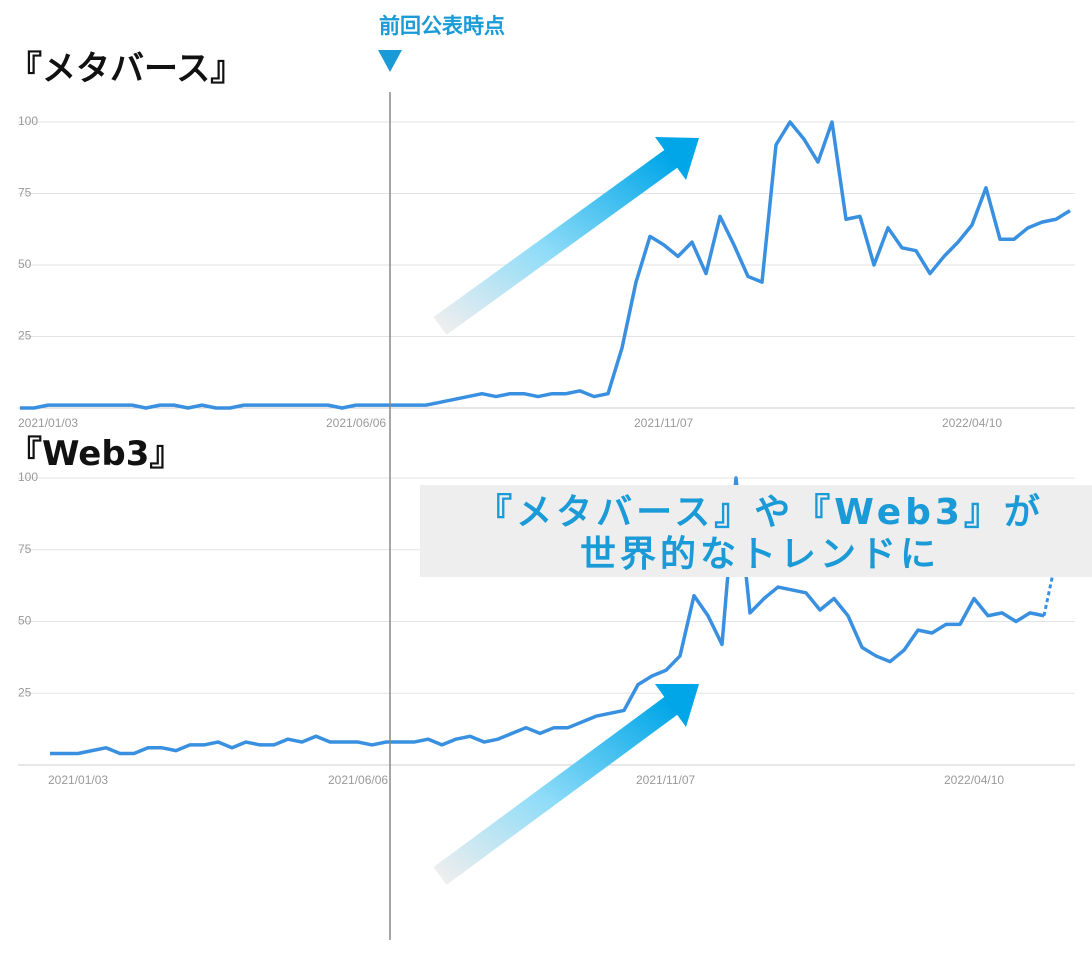 Image resolution: width=1092 pixels, height=953 pixels. What do you see at coordinates (760, 554) in the screenshot?
I see `banner-text: 世界的なトレンドに` at bounding box center [760, 554].